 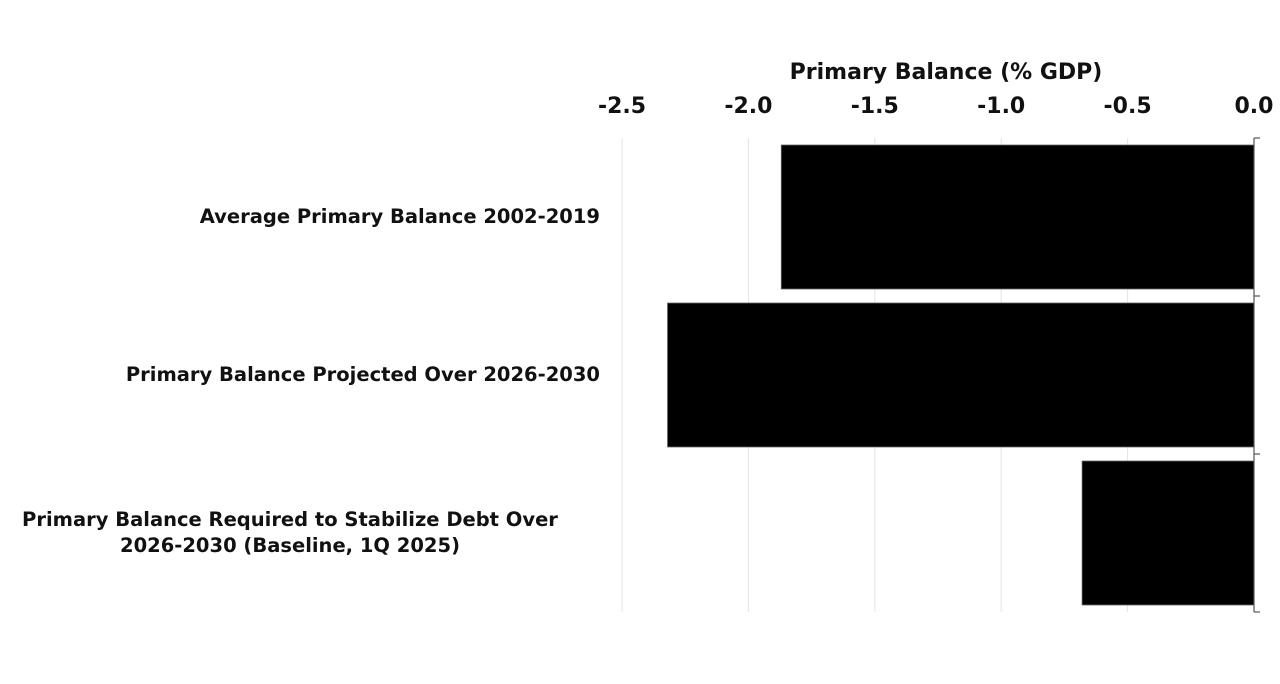 I want to click on x-tick-label: -2.5, so click(x=622, y=106).